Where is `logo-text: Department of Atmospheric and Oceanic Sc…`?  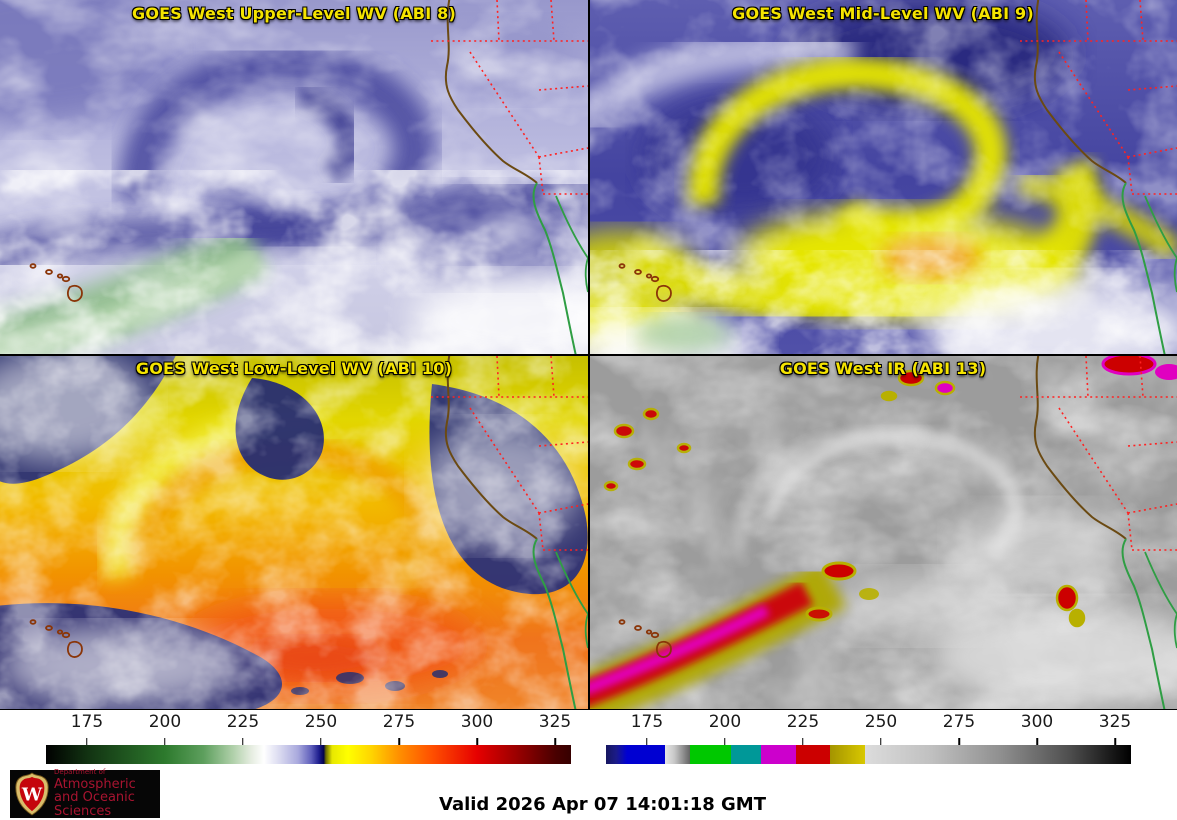 logo-text: Department of Atmospheric and Oceanic Sc… is located at coordinates (107, 793).